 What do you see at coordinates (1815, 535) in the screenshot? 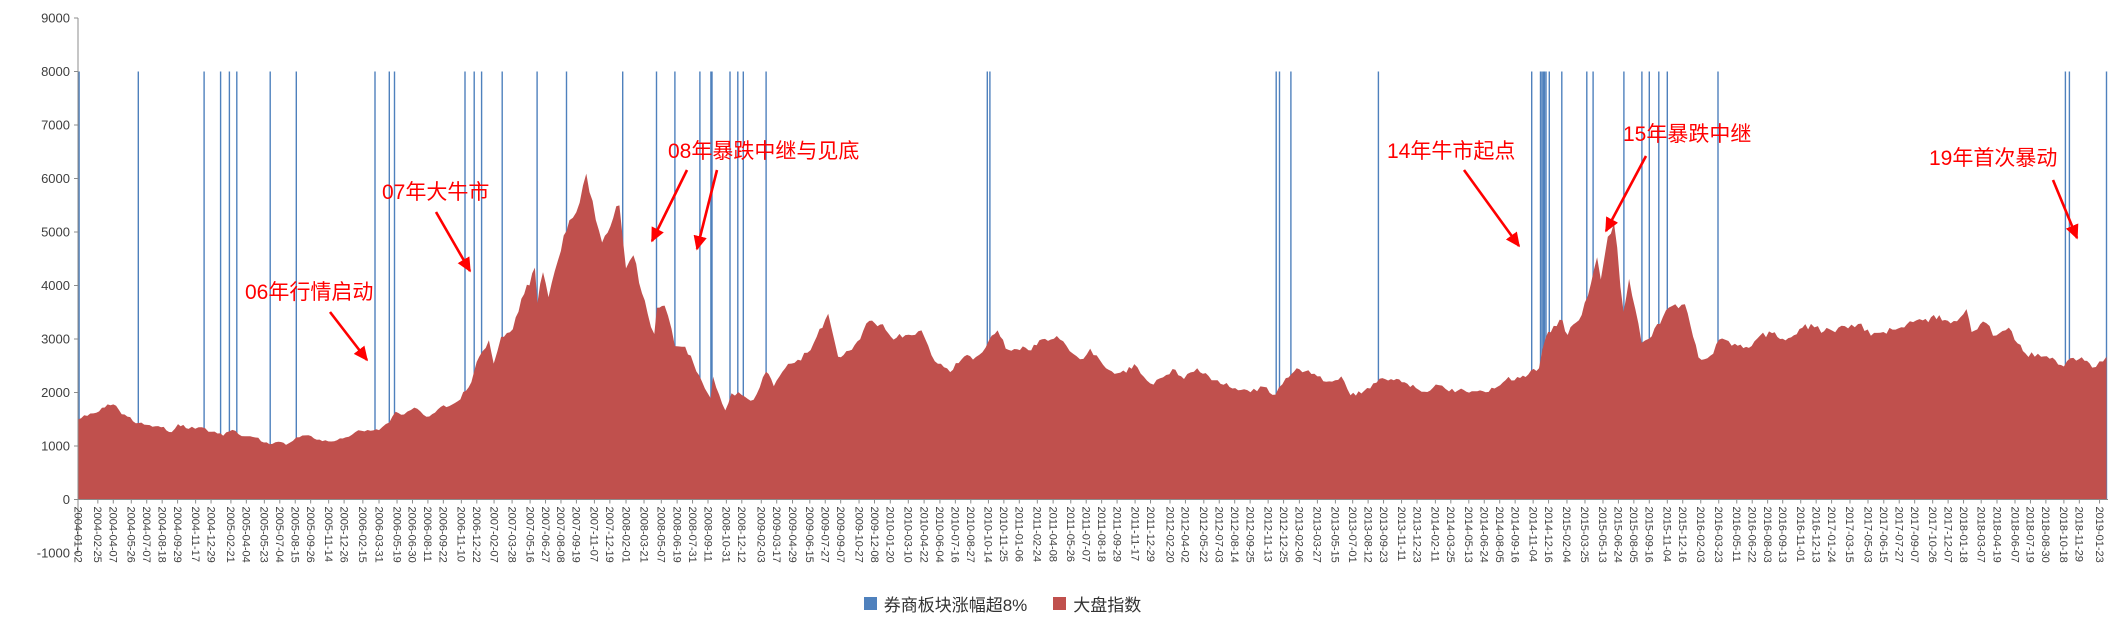
I see `x-tick-label: 2016-12-13` at bounding box center [1815, 535].